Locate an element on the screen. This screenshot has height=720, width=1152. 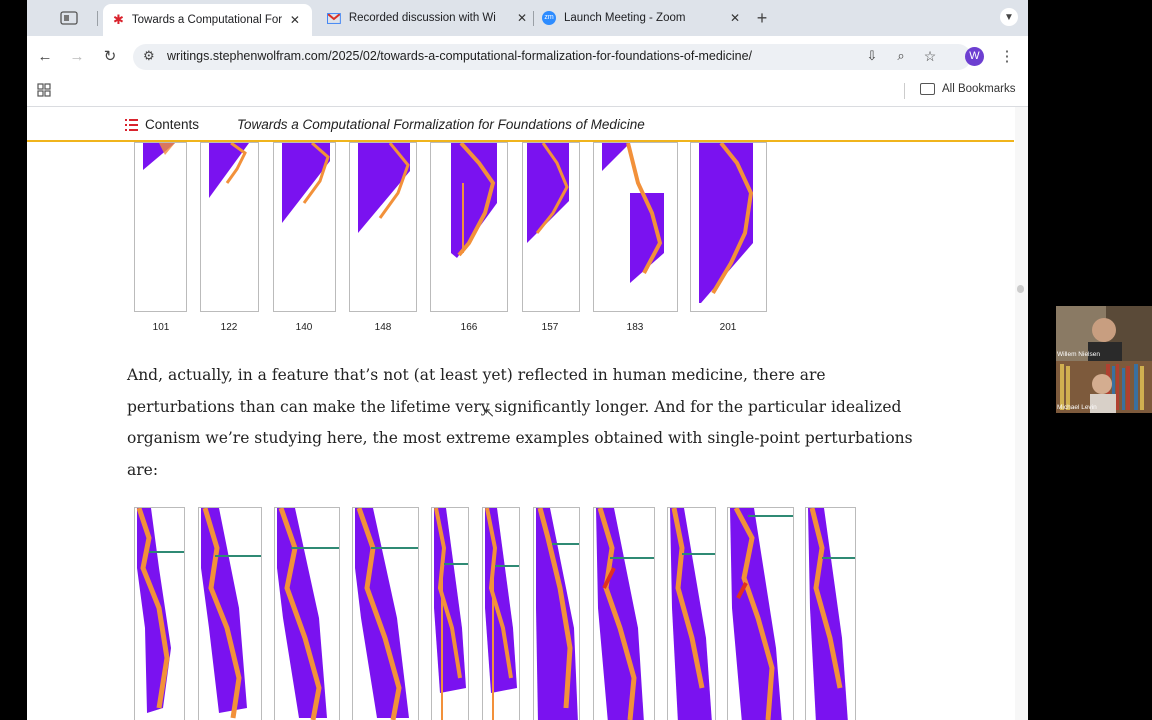
participant-name: Willem Nielsen is located at coordinates (1078, 354).